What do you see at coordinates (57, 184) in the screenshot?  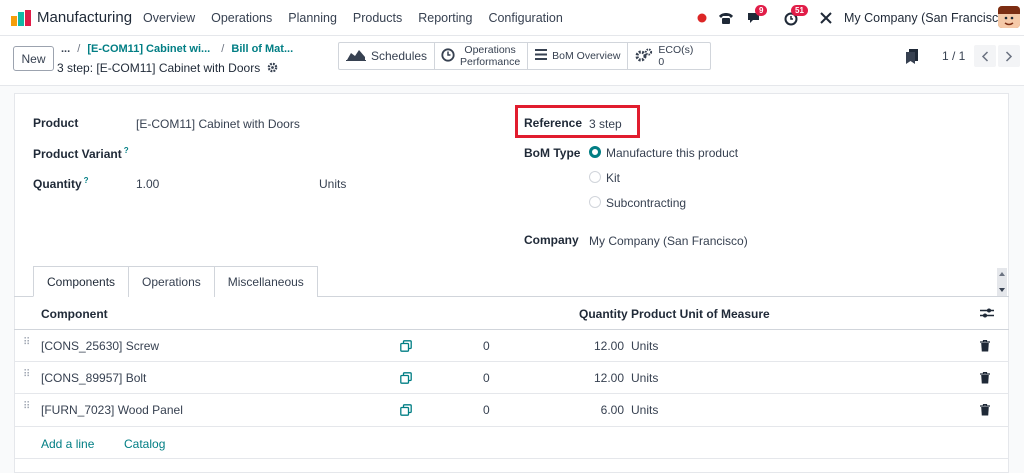 I see `quantity-label-text: Quantity` at bounding box center [57, 184].